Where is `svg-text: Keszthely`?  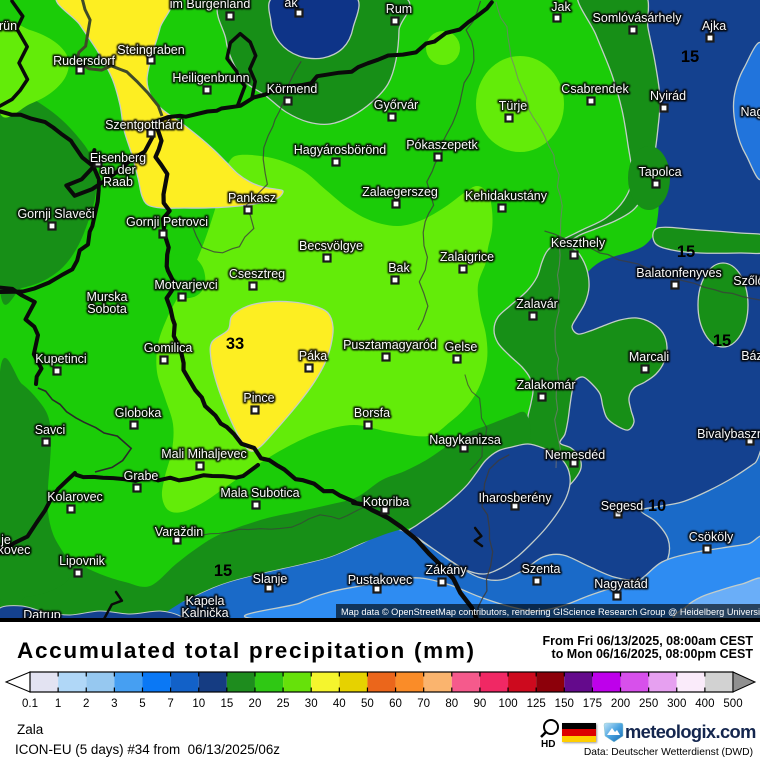 svg-text: Keszthely is located at coordinates (578, 243).